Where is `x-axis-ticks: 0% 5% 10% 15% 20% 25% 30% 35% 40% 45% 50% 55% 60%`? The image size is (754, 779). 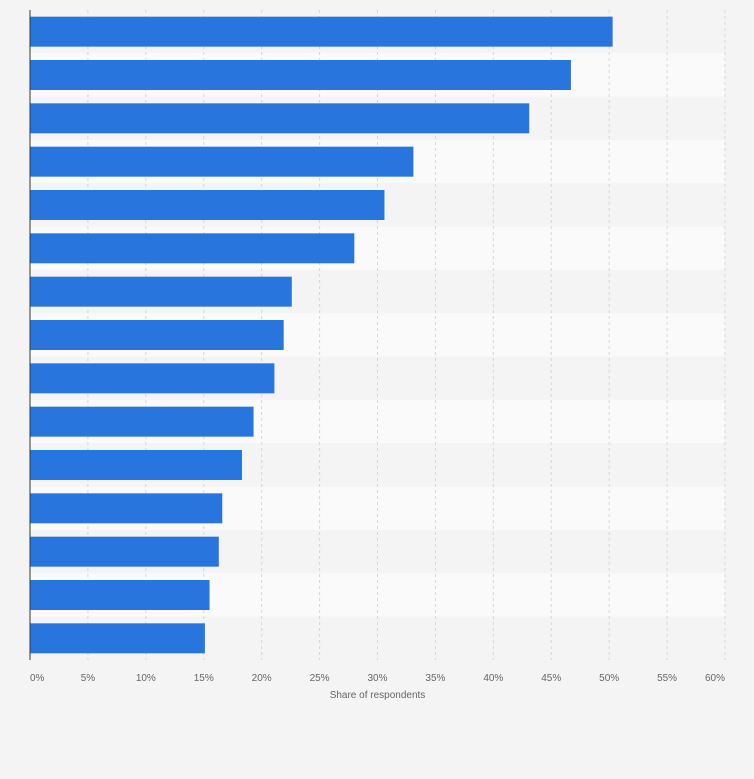 x-axis-ticks: 0% 5% 10% 15% 20% 25% 30% 35% 40% 45% 50% 55% 60% is located at coordinates (377, 678).